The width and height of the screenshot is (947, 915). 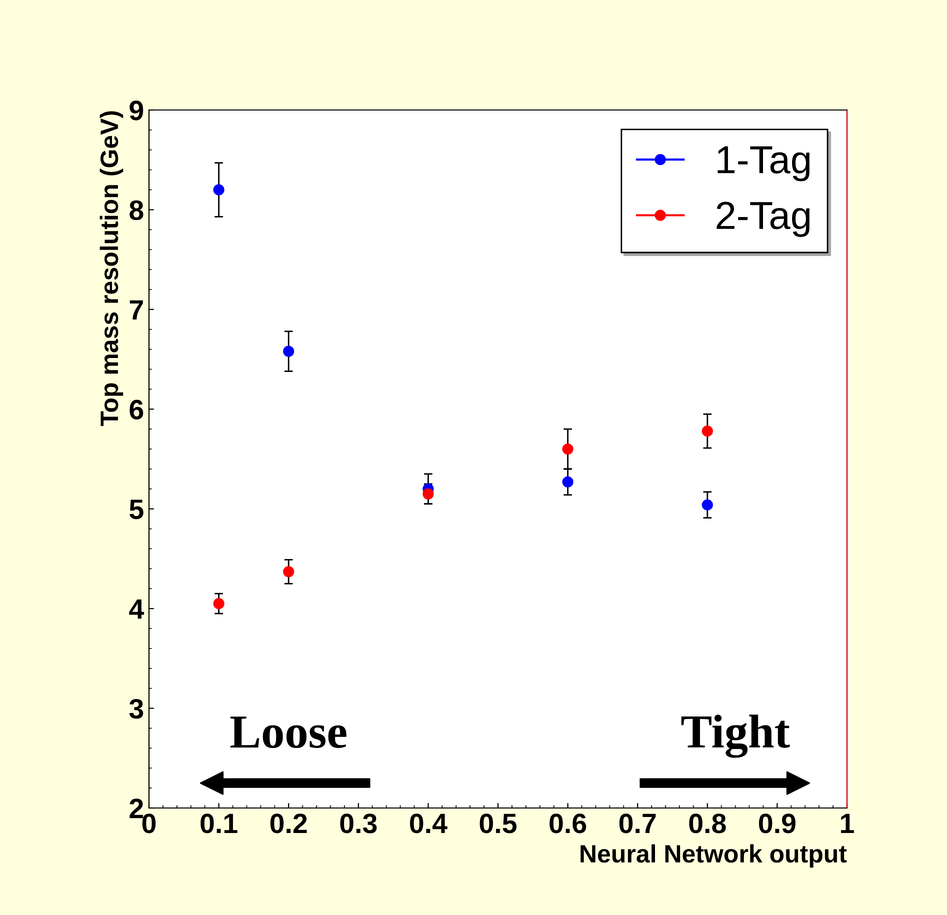 What do you see at coordinates (137, 808) in the screenshot?
I see `y-tick-label: 2` at bounding box center [137, 808].